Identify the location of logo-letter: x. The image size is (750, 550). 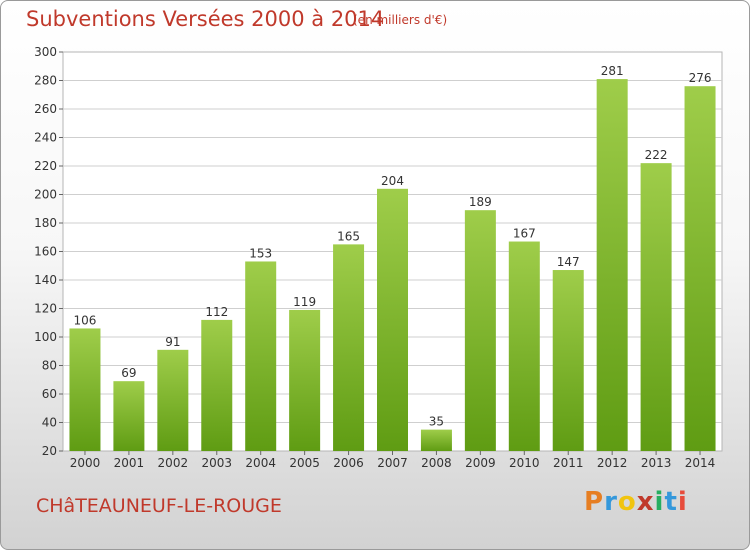
(645, 502).